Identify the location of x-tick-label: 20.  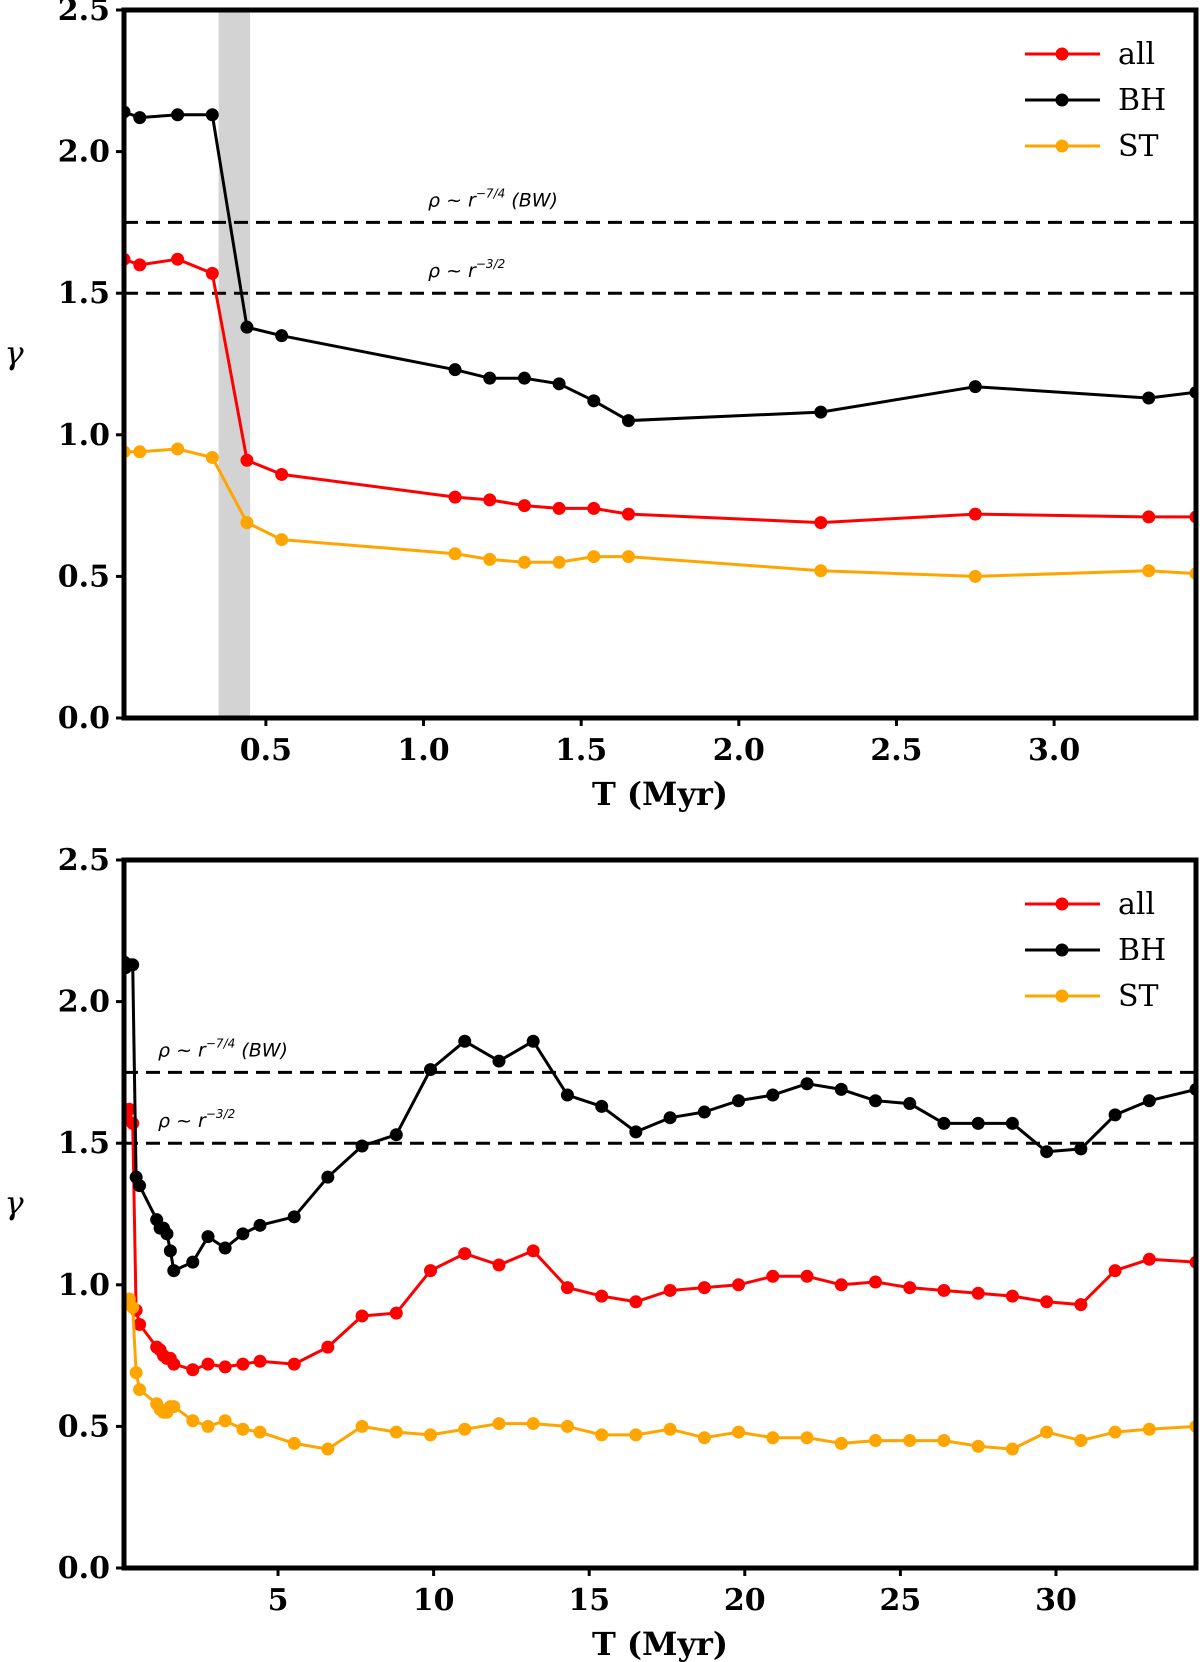
(745, 1600).